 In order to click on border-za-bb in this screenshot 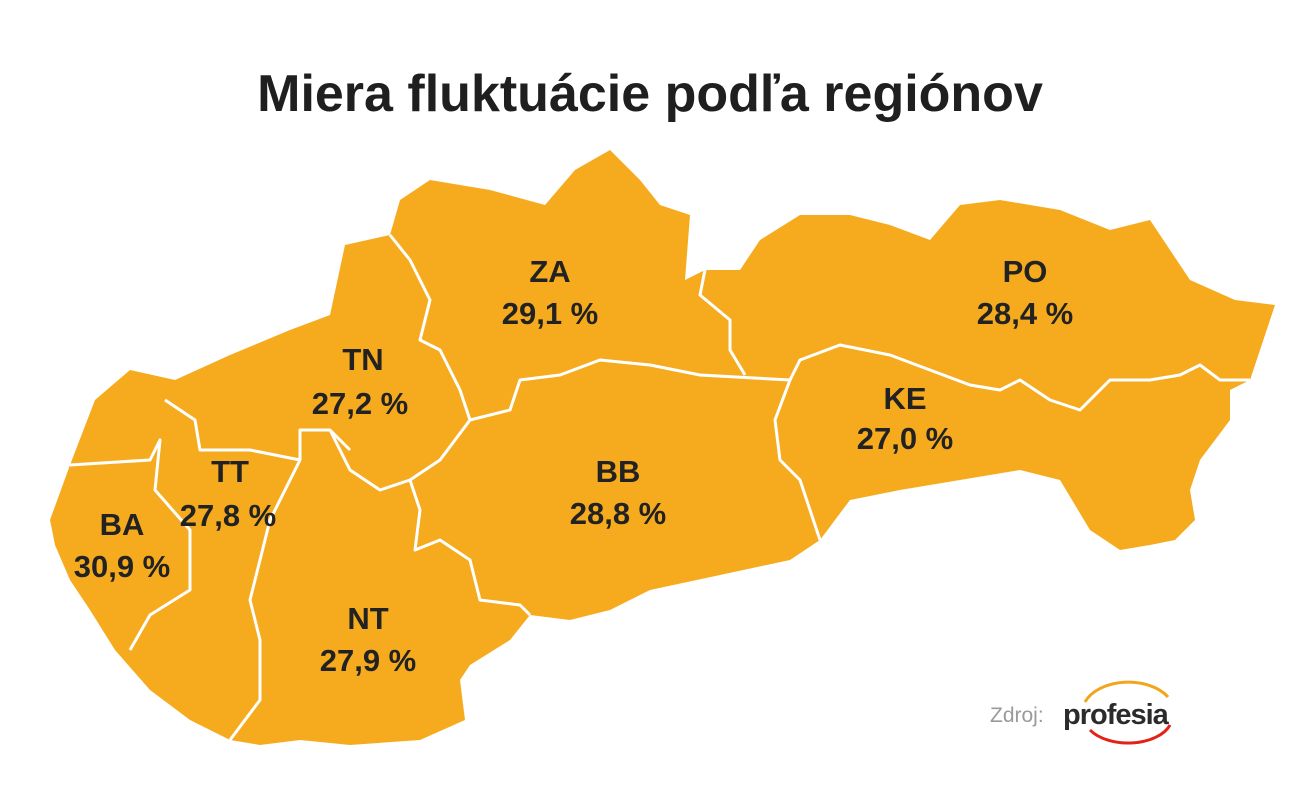, I will do `click(630, 390)`.